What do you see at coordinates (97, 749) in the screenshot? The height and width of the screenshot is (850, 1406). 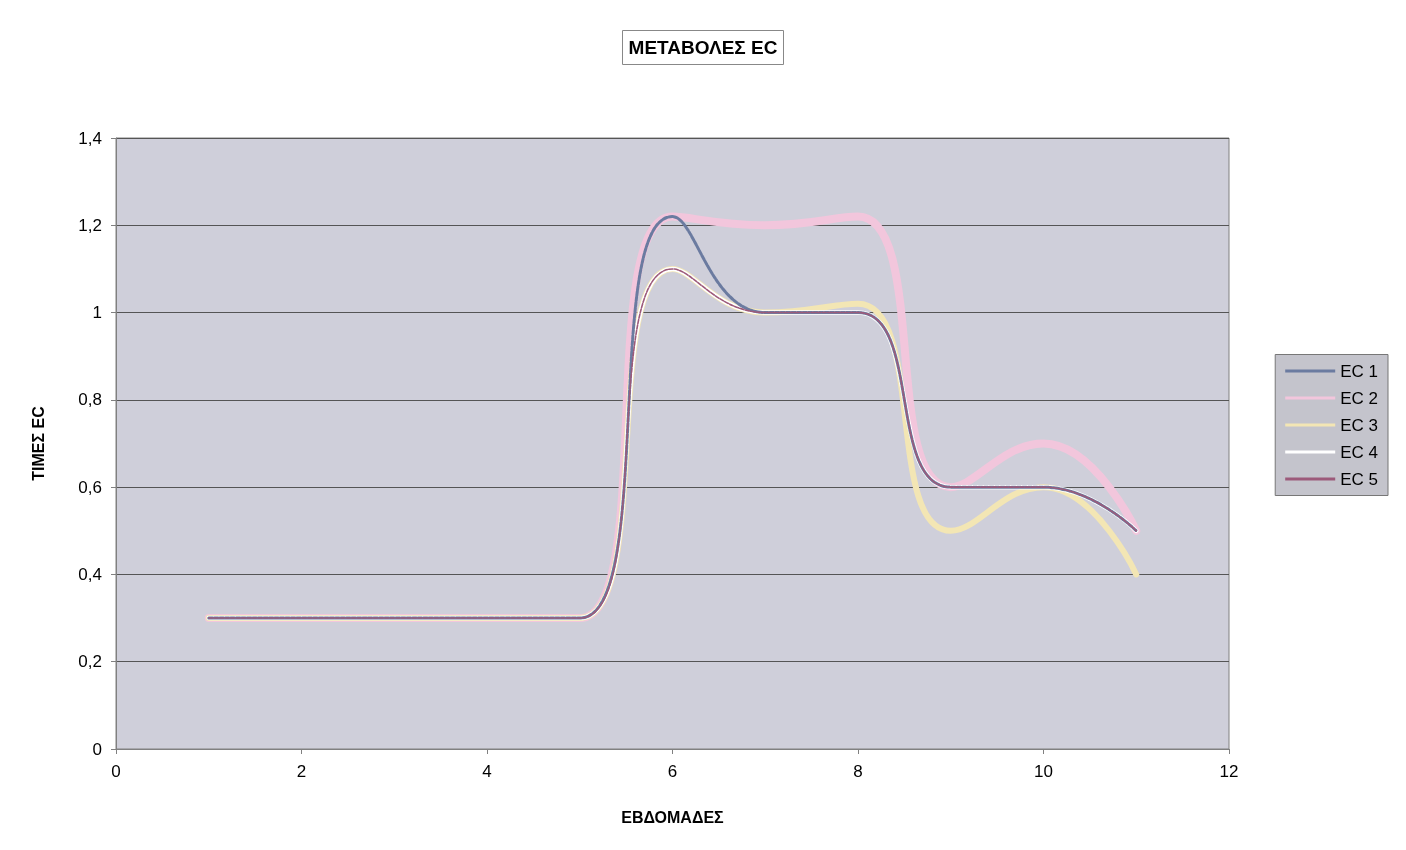 I see `y-tick-label: 0` at bounding box center [97, 749].